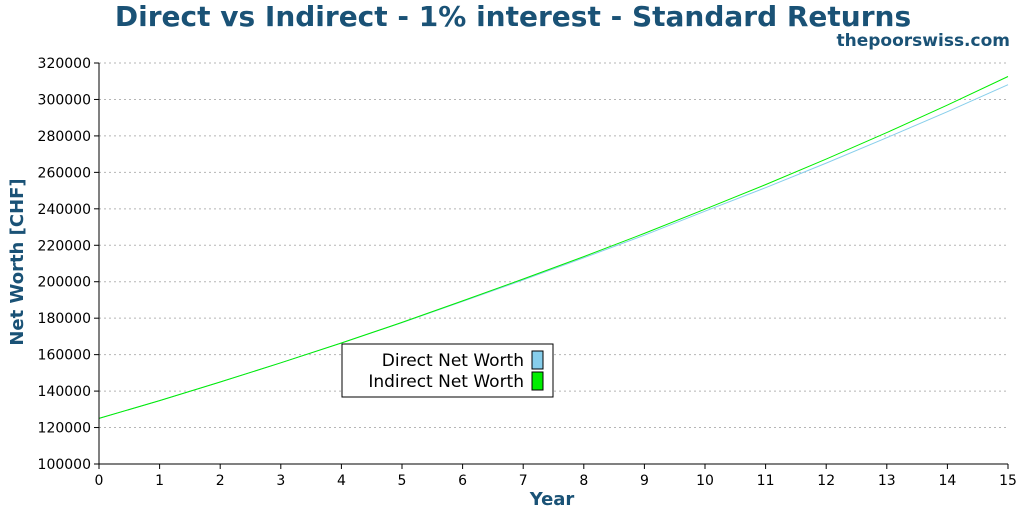  Describe the element at coordinates (947, 481) in the screenshot. I see `x-tick-label: 14` at that location.